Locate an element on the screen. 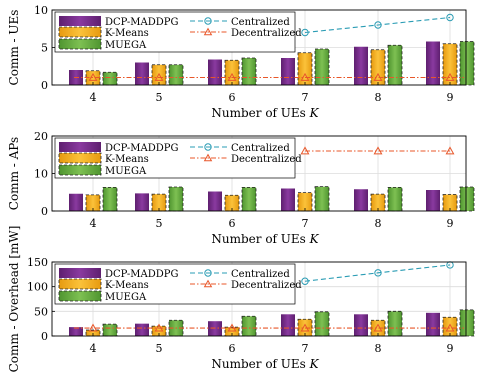  y-tick-label: 50 is located at coordinates (41, 311).